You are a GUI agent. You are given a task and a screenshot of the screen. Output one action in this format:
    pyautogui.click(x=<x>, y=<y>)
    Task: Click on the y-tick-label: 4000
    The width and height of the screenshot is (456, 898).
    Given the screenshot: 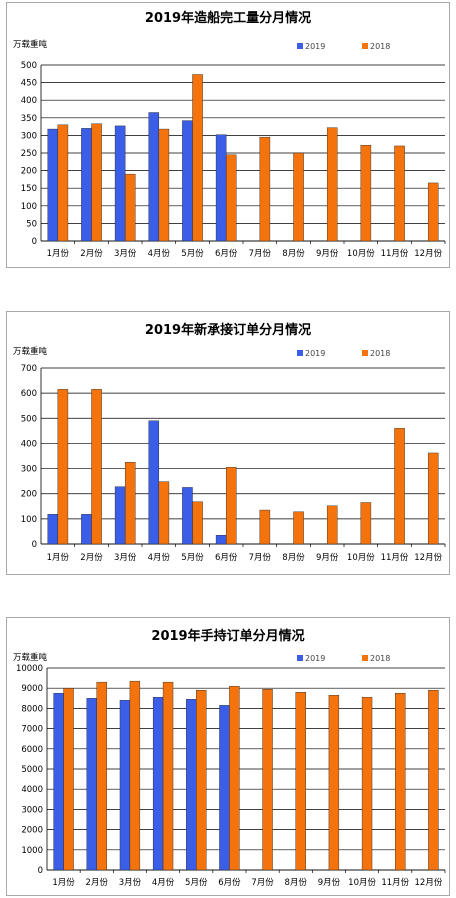 What is the action you would take?
    pyautogui.click(x=32, y=790)
    